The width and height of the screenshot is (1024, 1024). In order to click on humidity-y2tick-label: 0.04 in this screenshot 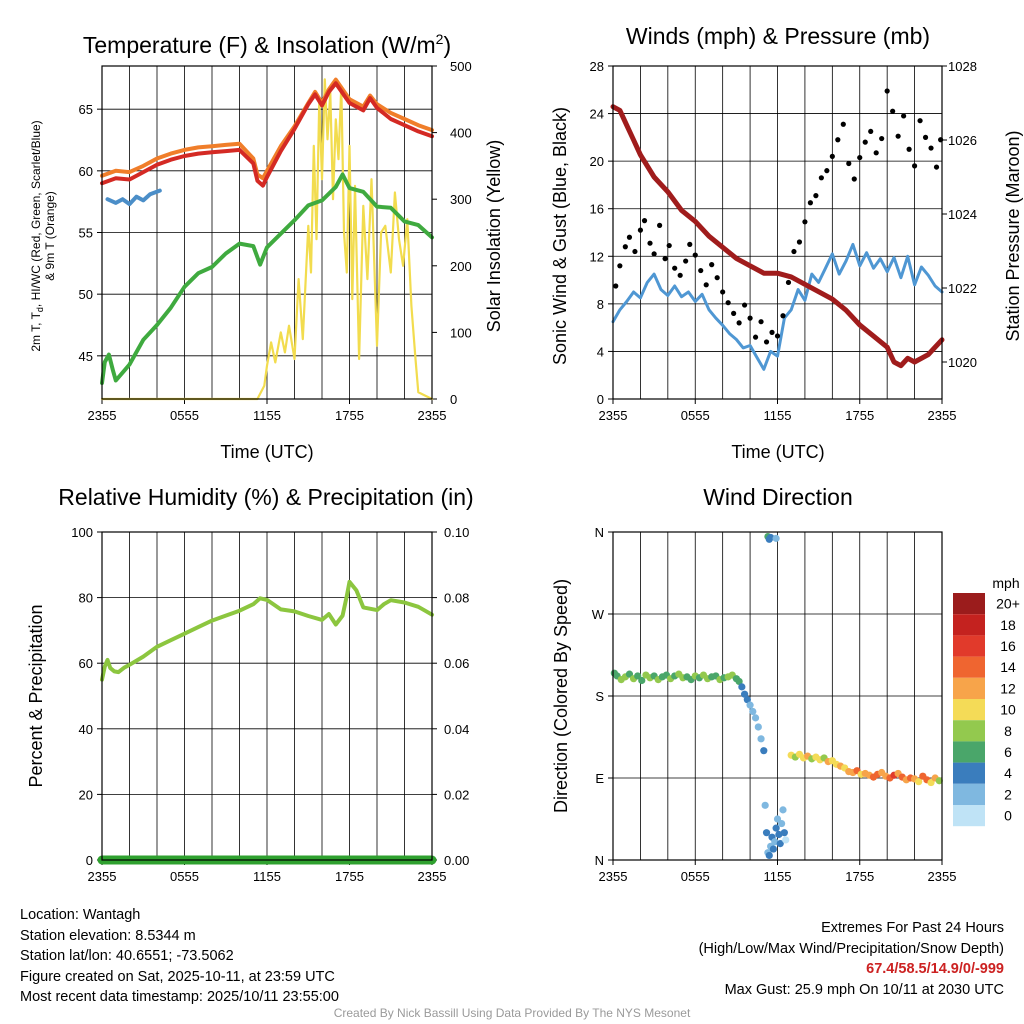, I will do `click(456, 729)`.